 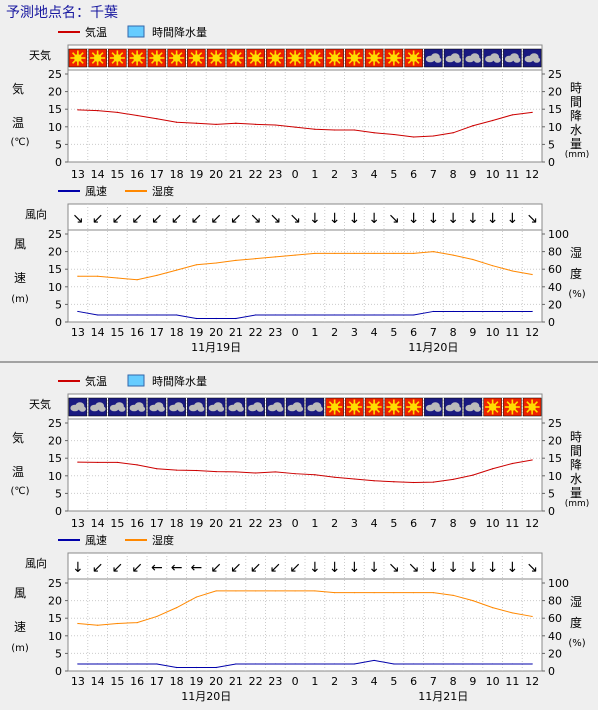 What do you see at coordinates (576, 437) in the screenshot?
I see `block2-precip-axis-label: 時` at bounding box center [576, 437].